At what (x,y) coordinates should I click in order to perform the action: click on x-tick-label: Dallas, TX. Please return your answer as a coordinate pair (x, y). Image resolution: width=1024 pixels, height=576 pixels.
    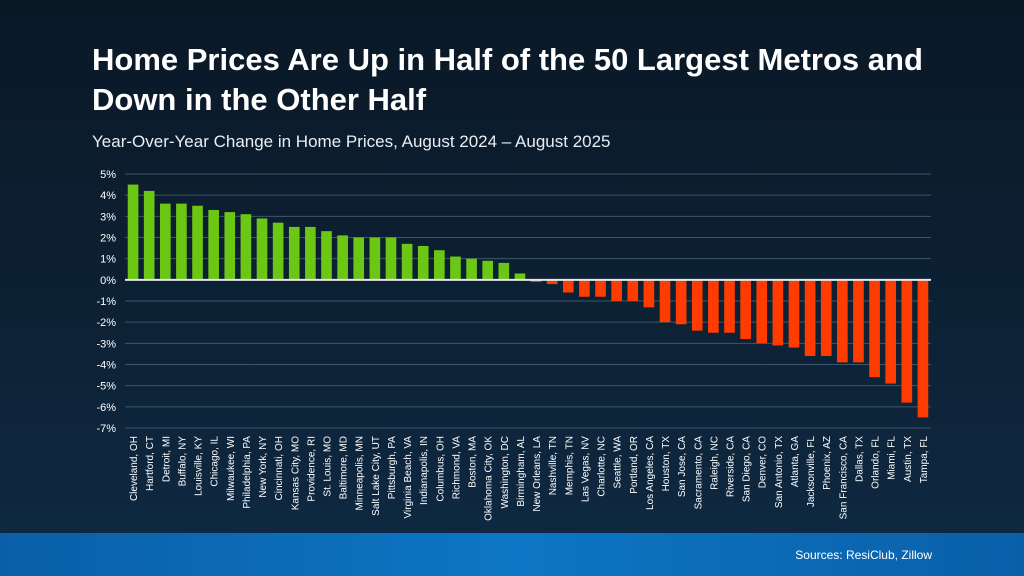
    Looking at the image, I should click on (859, 459).